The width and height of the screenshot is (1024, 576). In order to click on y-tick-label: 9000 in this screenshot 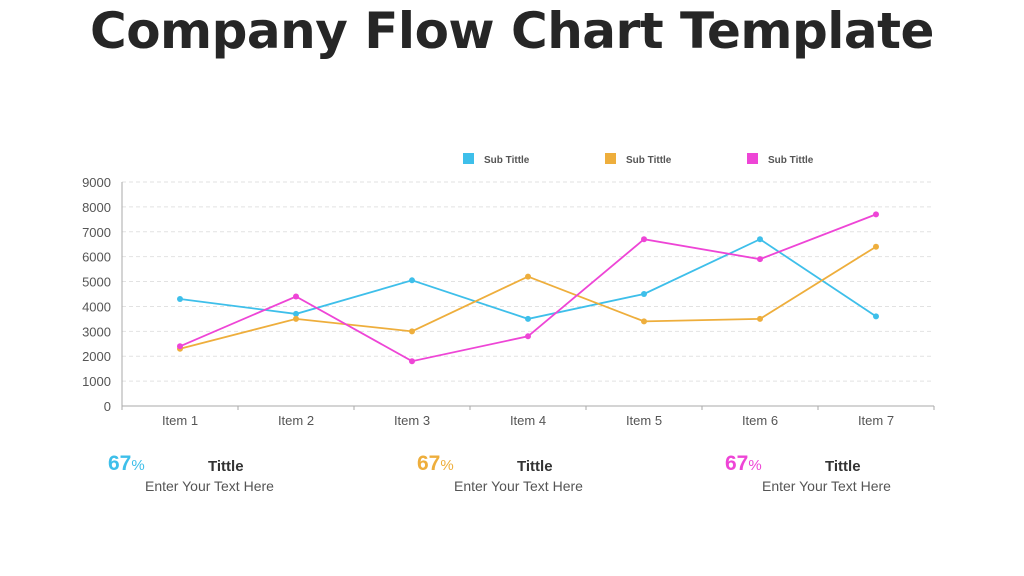, I will do `click(96, 182)`.